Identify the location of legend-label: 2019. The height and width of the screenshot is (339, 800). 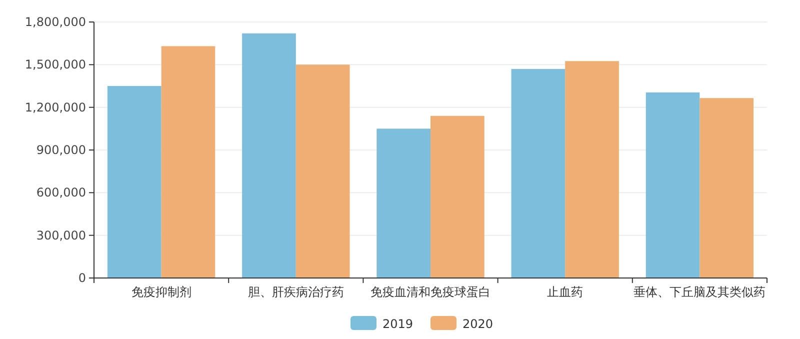
(398, 324).